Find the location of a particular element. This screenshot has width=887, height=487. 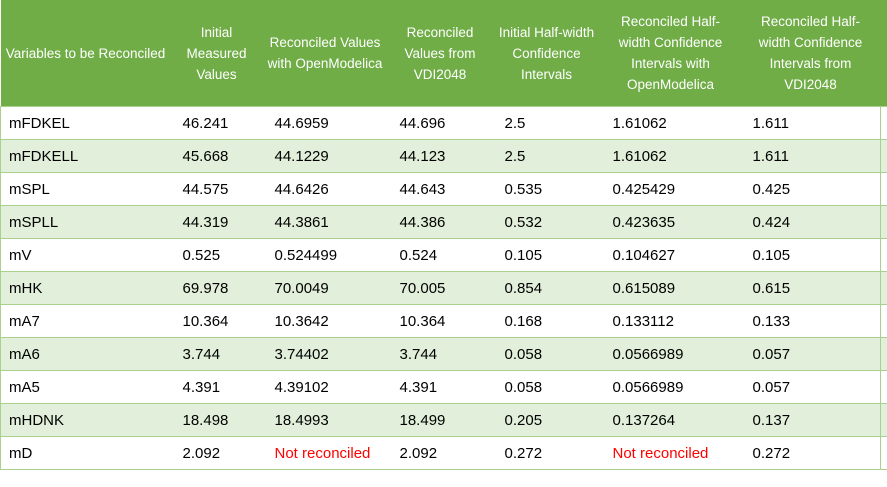

value-cell: 0.535 is located at coordinates (546, 189).